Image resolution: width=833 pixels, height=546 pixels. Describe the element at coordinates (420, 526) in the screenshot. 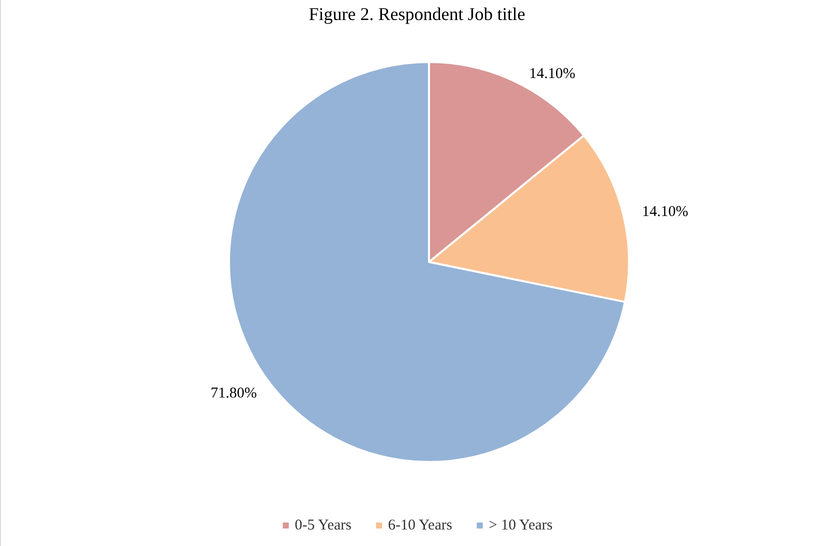

I see `legend-label: 6-10 Years` at that location.